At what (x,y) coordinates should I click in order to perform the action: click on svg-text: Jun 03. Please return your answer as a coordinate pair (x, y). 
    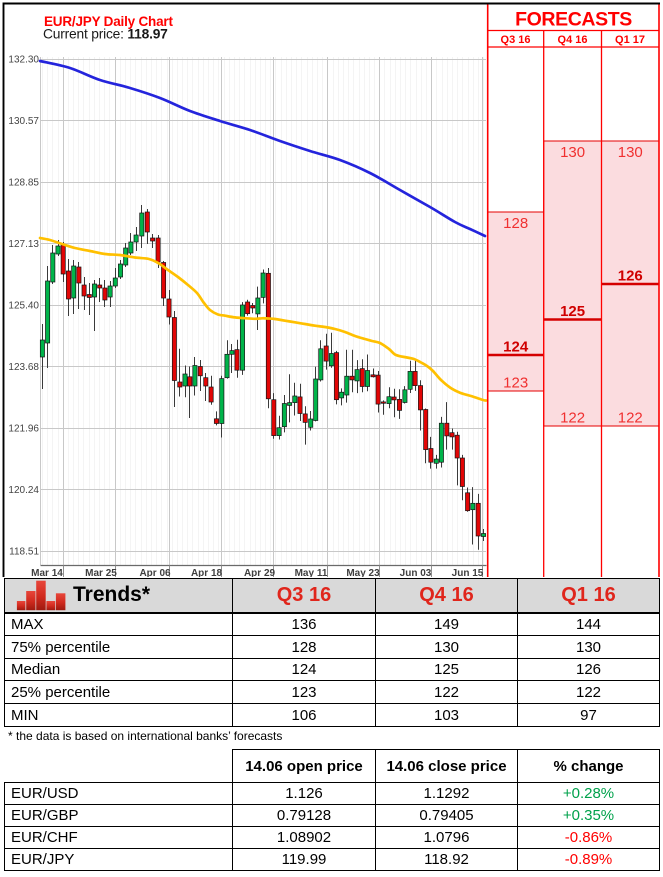
    Looking at the image, I should click on (416, 572).